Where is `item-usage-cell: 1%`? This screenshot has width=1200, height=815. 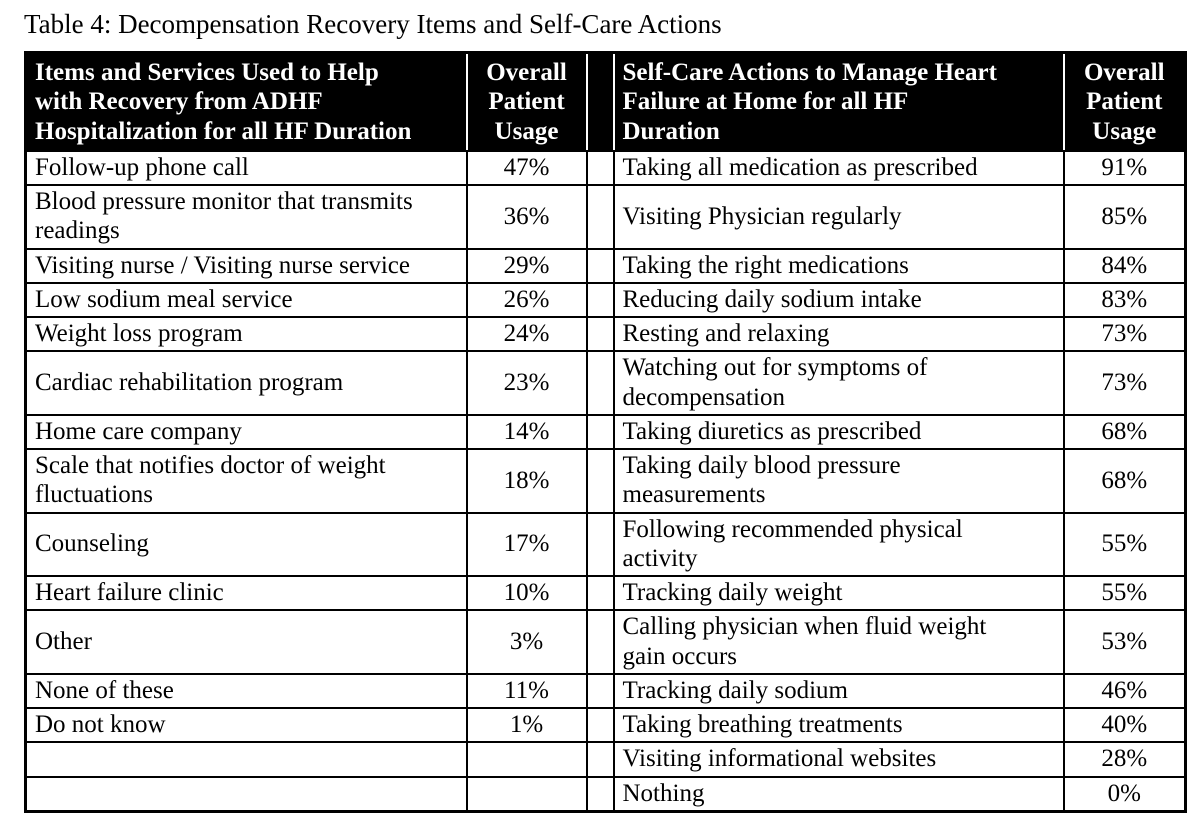
item-usage-cell: 1% is located at coordinates (526, 725).